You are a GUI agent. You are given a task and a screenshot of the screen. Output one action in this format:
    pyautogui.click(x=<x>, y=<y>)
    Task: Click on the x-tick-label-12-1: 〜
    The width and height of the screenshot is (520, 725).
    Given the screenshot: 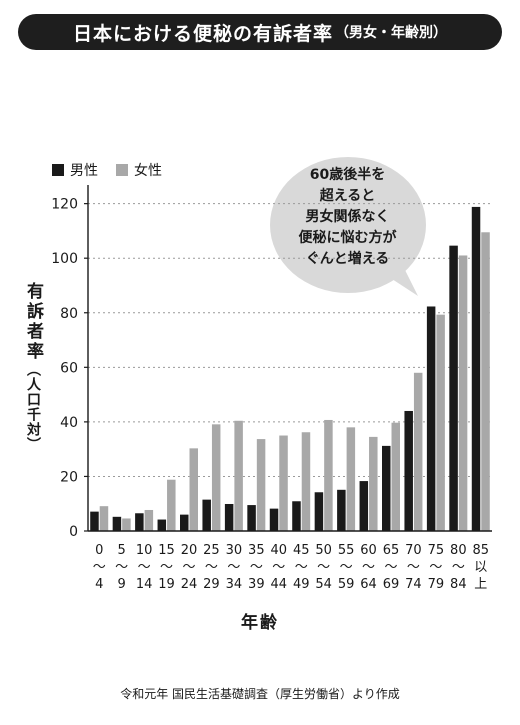 What is the action you would take?
    pyautogui.click(x=368, y=567)
    